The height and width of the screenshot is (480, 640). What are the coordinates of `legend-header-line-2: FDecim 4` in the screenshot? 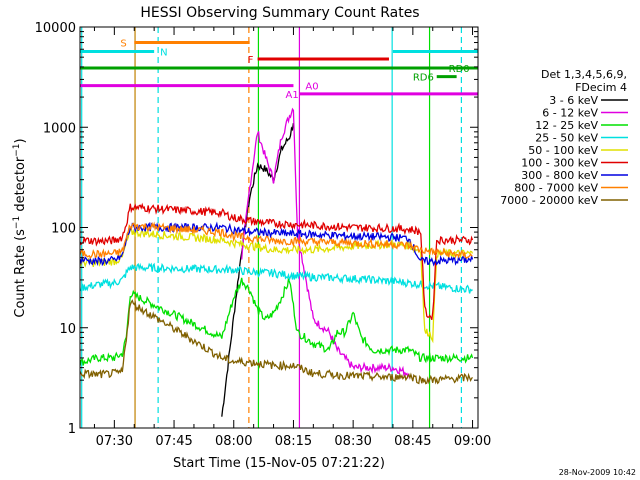 It's located at (601, 87).